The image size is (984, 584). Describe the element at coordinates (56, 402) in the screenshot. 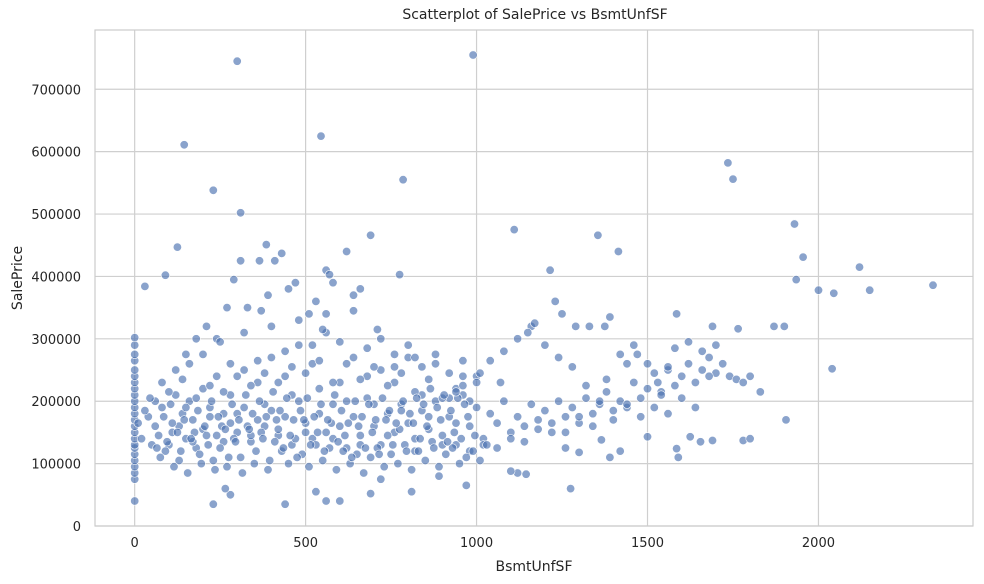

I see `y-tick-label: 200000` at that location.